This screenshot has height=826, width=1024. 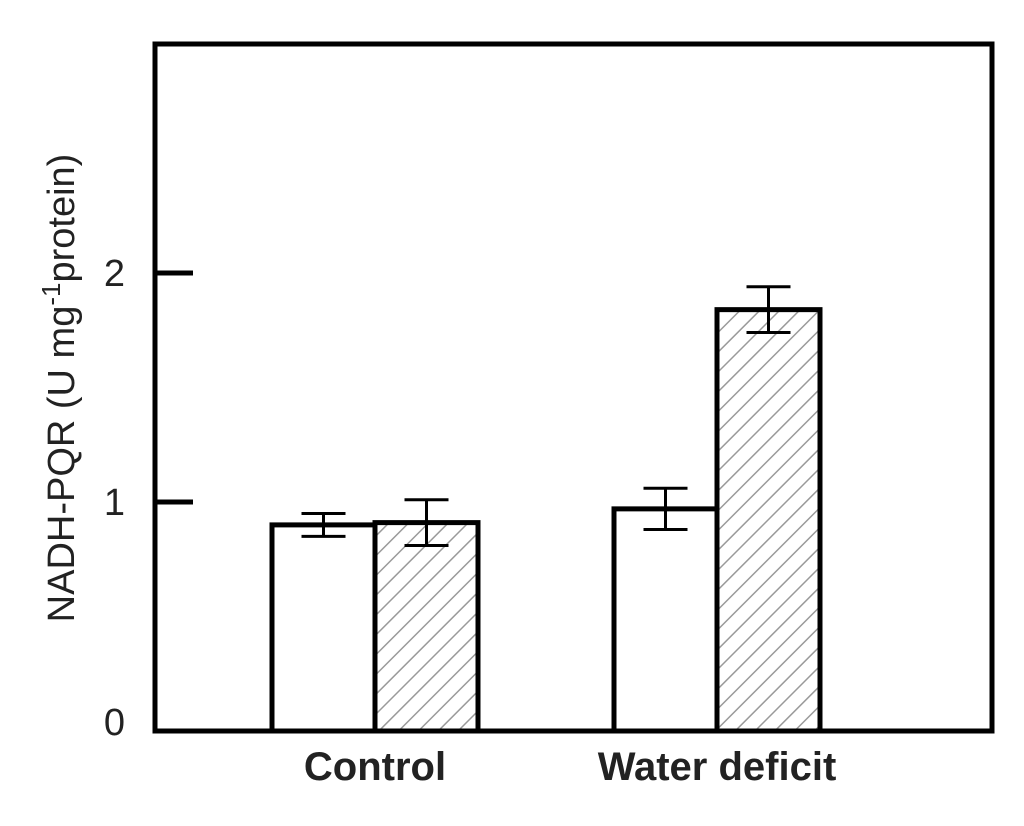 I want to click on y-axis-title-end: protein), so click(x=62, y=218).